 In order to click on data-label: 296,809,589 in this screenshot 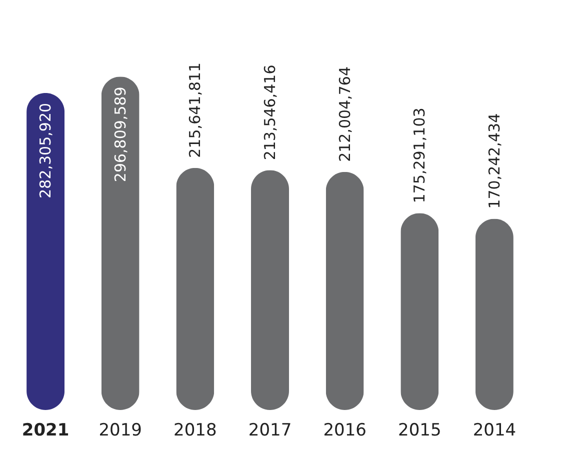, I will do `click(120, 134)`.